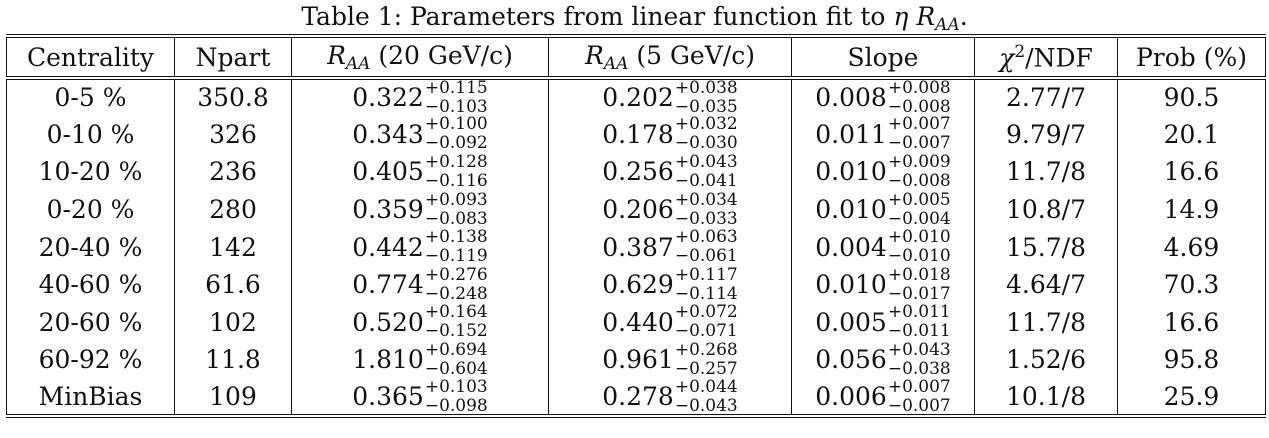  Describe the element at coordinates (1020, 51) in the screenshot. I see `header-chi2-sup: 2` at that location.